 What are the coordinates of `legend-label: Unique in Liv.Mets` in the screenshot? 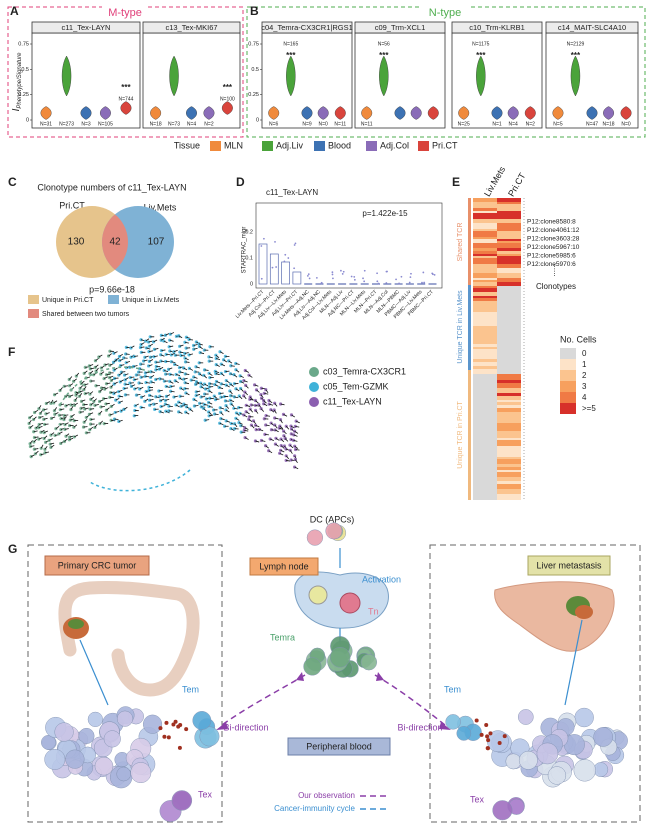 It's located at (151, 300).